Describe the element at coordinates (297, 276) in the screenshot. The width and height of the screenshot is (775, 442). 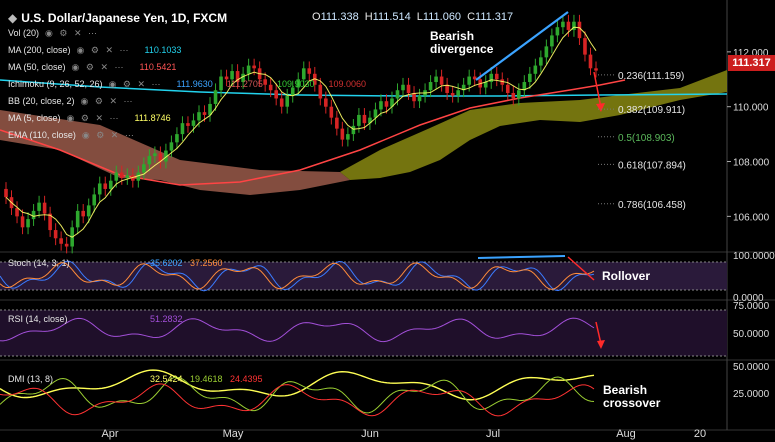
I see `stoch-d-line` at that location.